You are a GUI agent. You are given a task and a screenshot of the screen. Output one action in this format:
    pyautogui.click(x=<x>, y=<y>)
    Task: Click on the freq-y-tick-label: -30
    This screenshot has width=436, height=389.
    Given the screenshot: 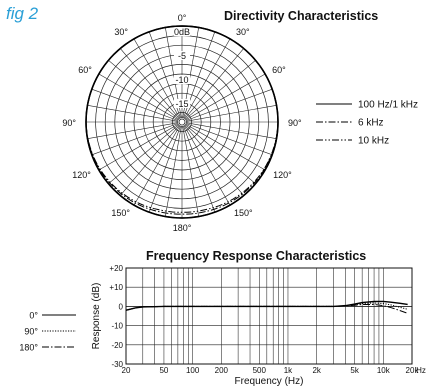 What is the action you would take?
    pyautogui.click(x=117, y=364)
    